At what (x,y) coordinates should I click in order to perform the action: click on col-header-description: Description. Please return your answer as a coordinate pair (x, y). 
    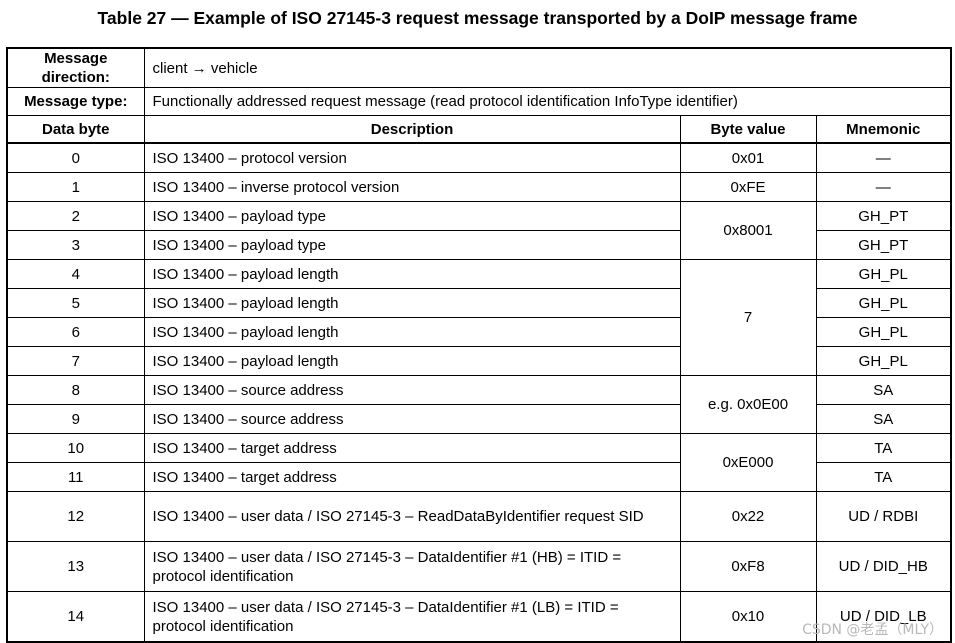
    Looking at the image, I should click on (412, 129).